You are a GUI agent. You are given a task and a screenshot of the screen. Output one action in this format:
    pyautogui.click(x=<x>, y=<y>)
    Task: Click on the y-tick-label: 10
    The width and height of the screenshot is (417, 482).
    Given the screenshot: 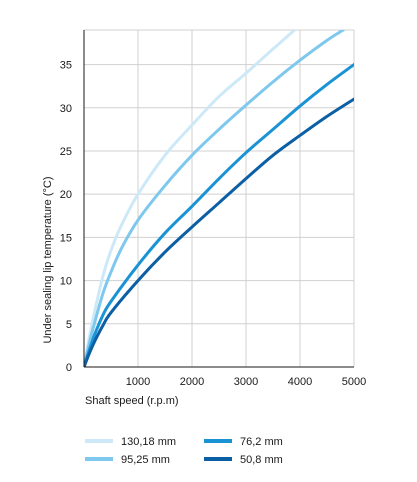 What is the action you would take?
    pyautogui.click(x=66, y=282)
    